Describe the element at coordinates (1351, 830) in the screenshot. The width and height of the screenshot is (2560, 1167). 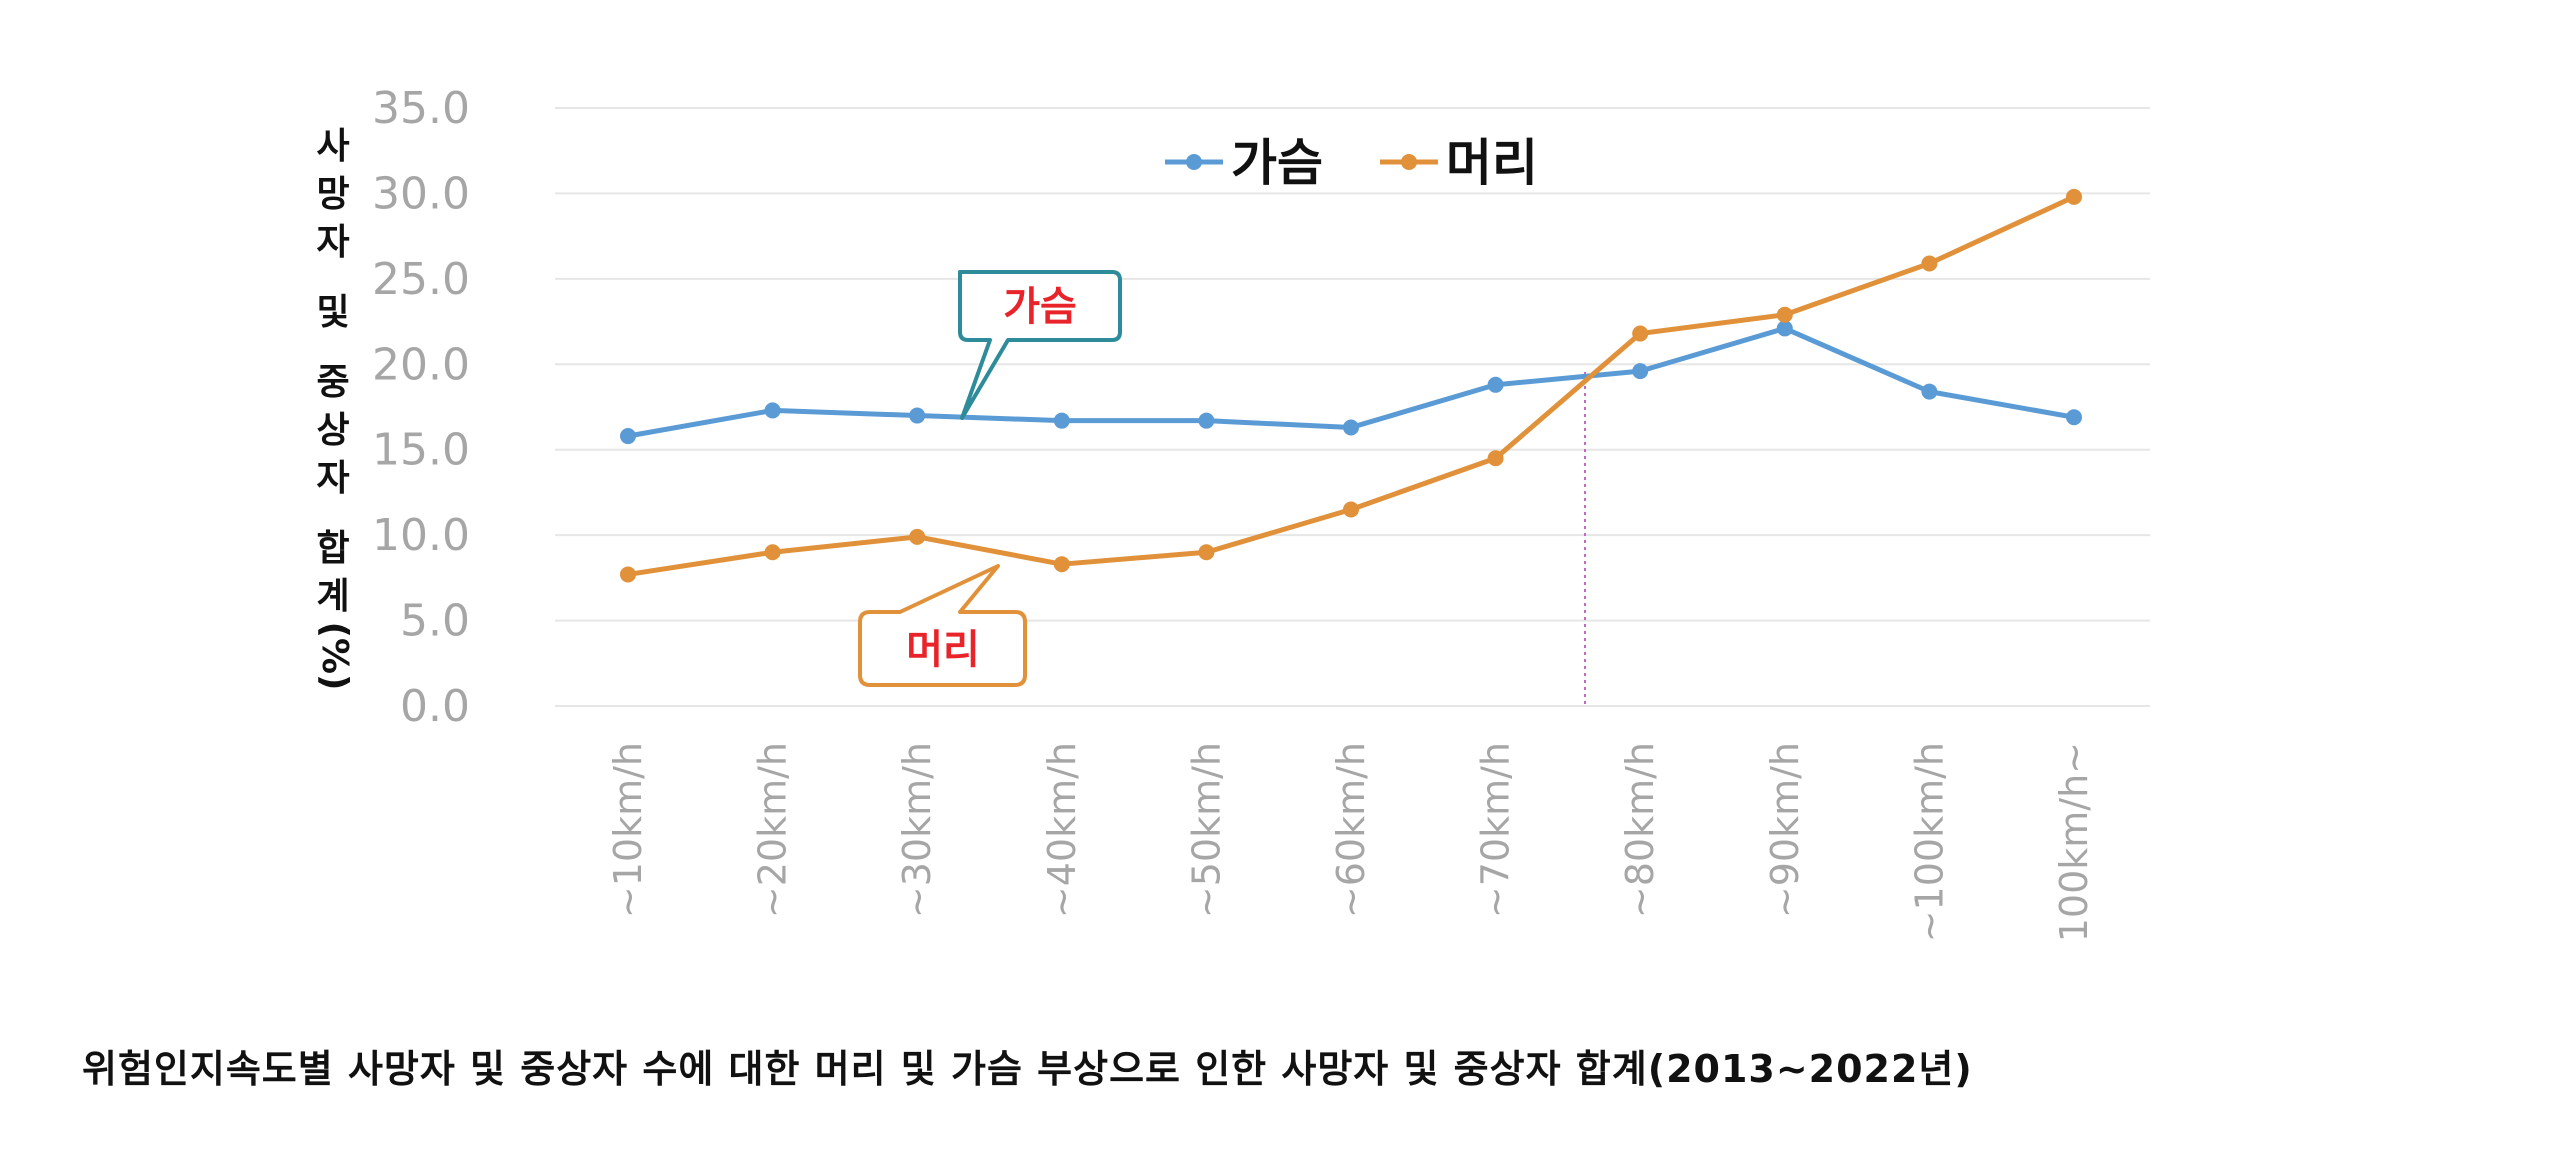
I see `x-tick-label: ~60km/h` at that location.